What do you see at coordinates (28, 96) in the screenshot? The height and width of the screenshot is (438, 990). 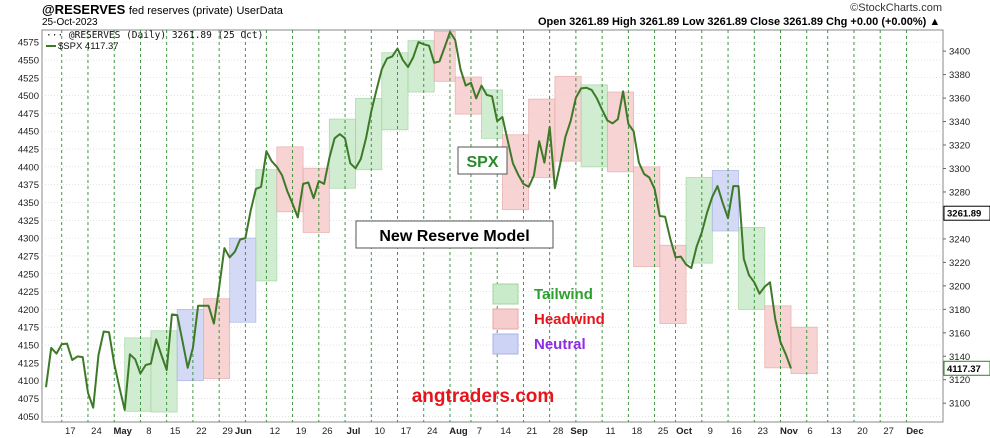 I see `left-tick-label: 4500` at bounding box center [28, 96].